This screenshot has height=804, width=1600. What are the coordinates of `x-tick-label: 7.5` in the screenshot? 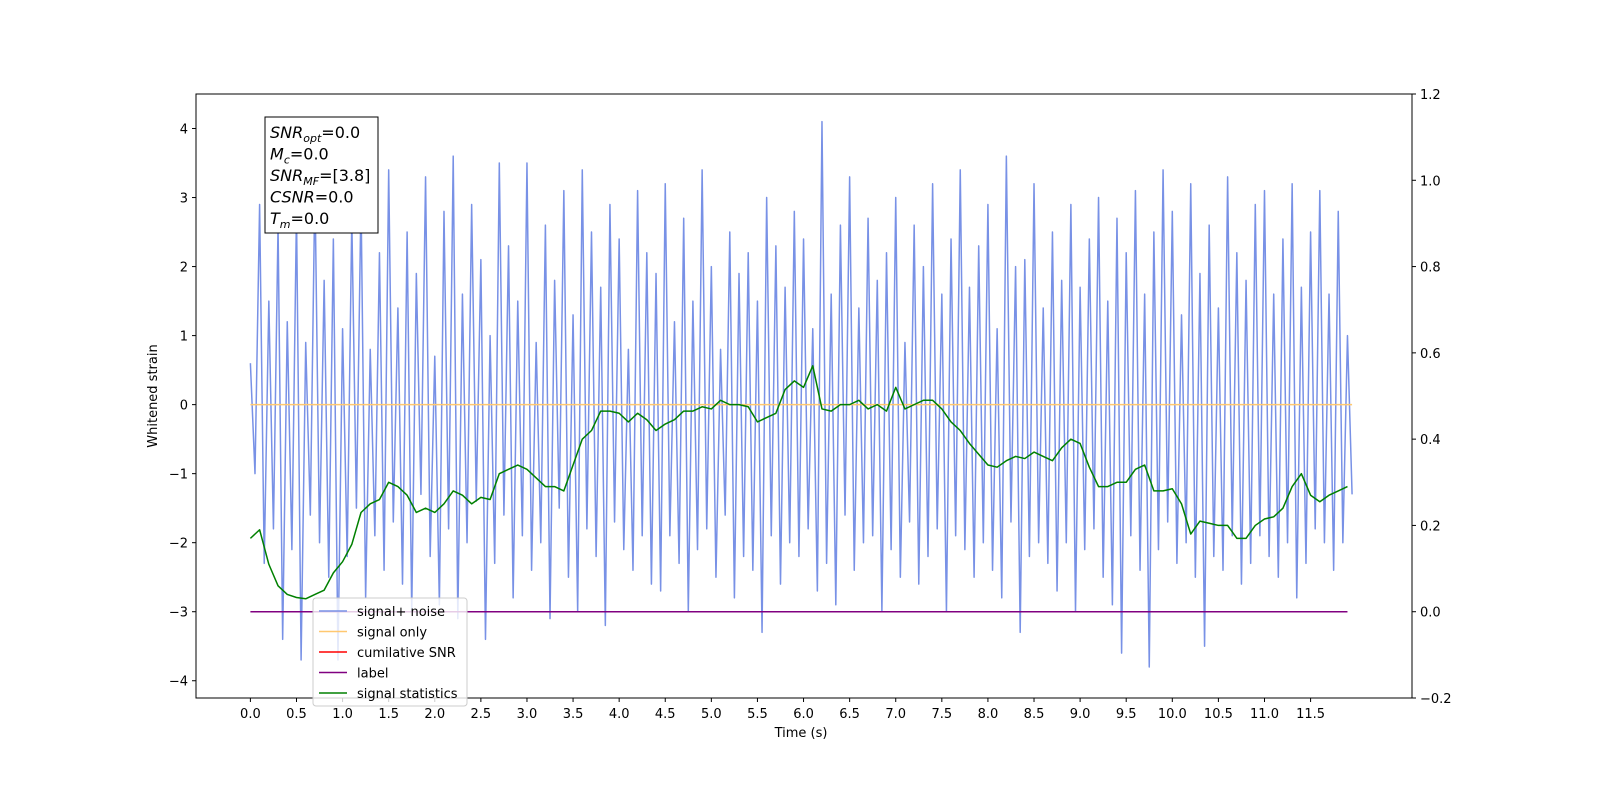 It's located at (941, 714).